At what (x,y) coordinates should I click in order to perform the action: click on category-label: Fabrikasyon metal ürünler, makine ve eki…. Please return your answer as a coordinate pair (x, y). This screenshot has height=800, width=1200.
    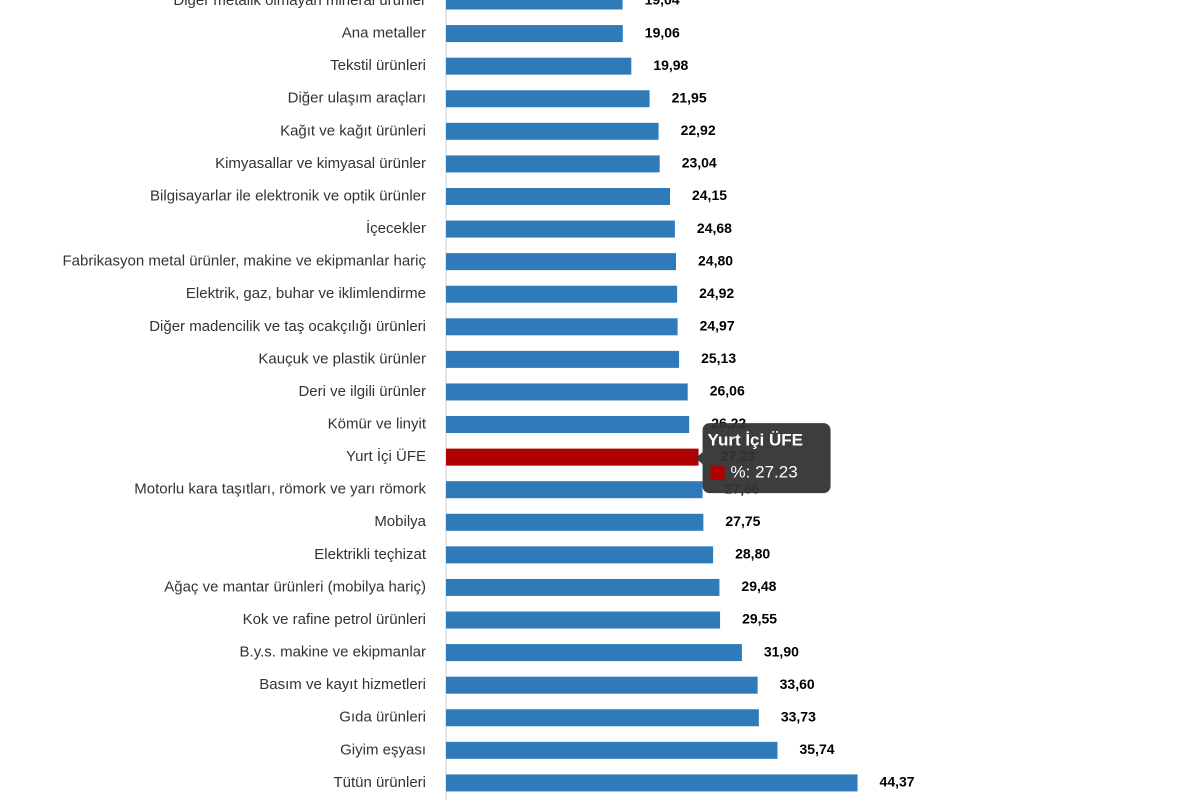
    Looking at the image, I should click on (245, 261).